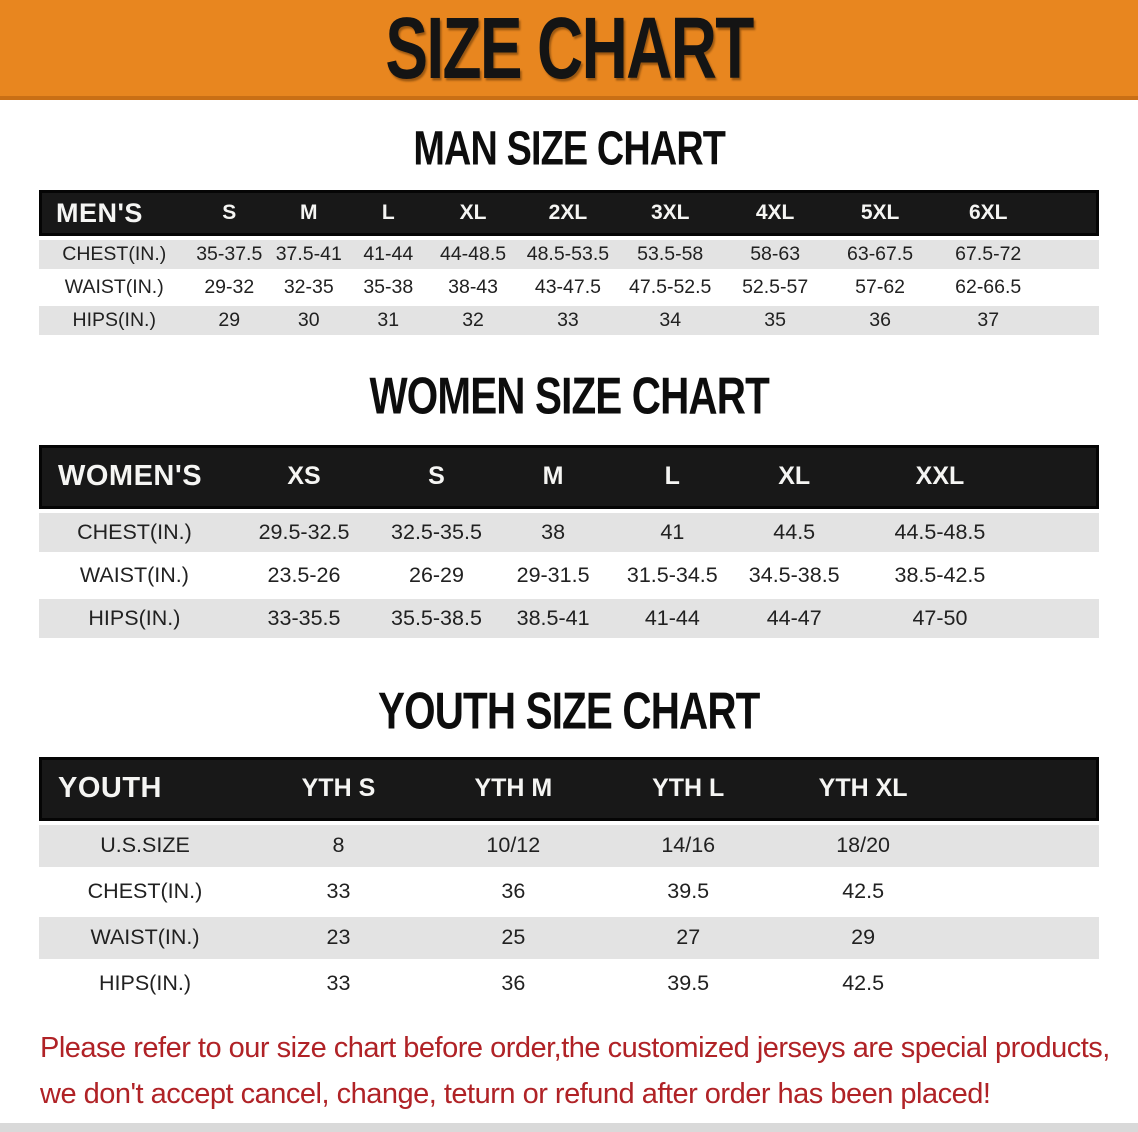  What do you see at coordinates (513, 788) in the screenshot?
I see `size-column-header: YTH M` at bounding box center [513, 788].